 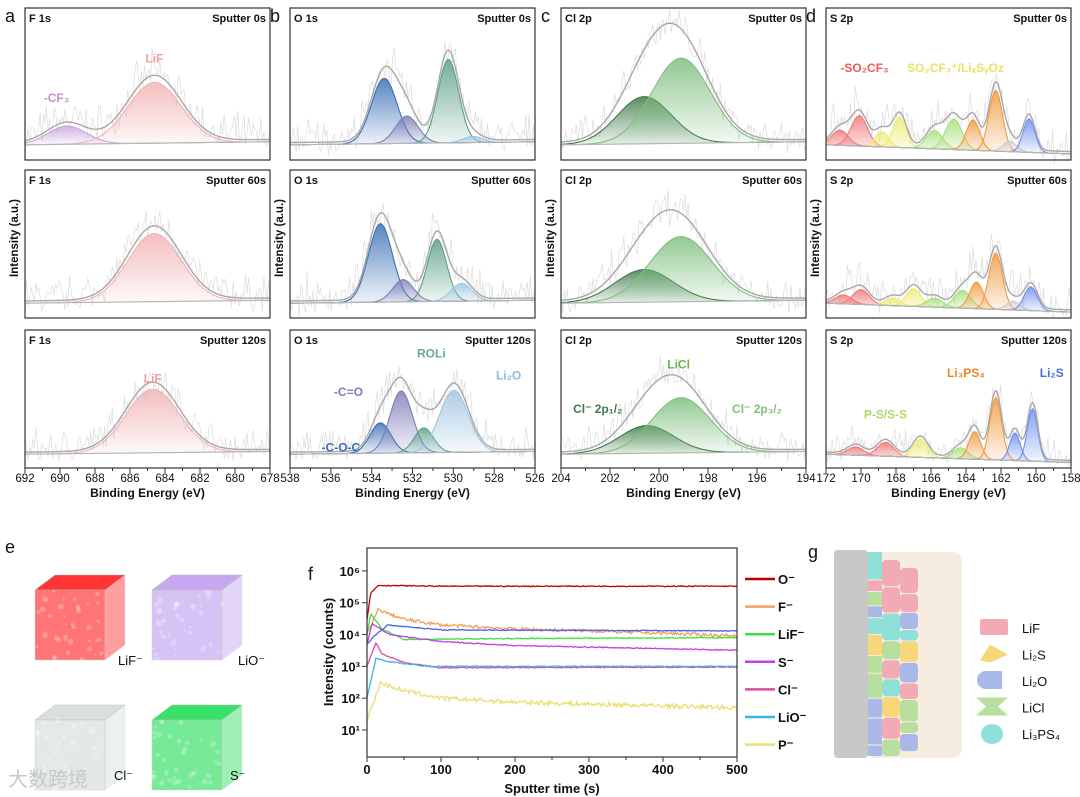 I want to click on cube-side-face, so click(x=115, y=747).